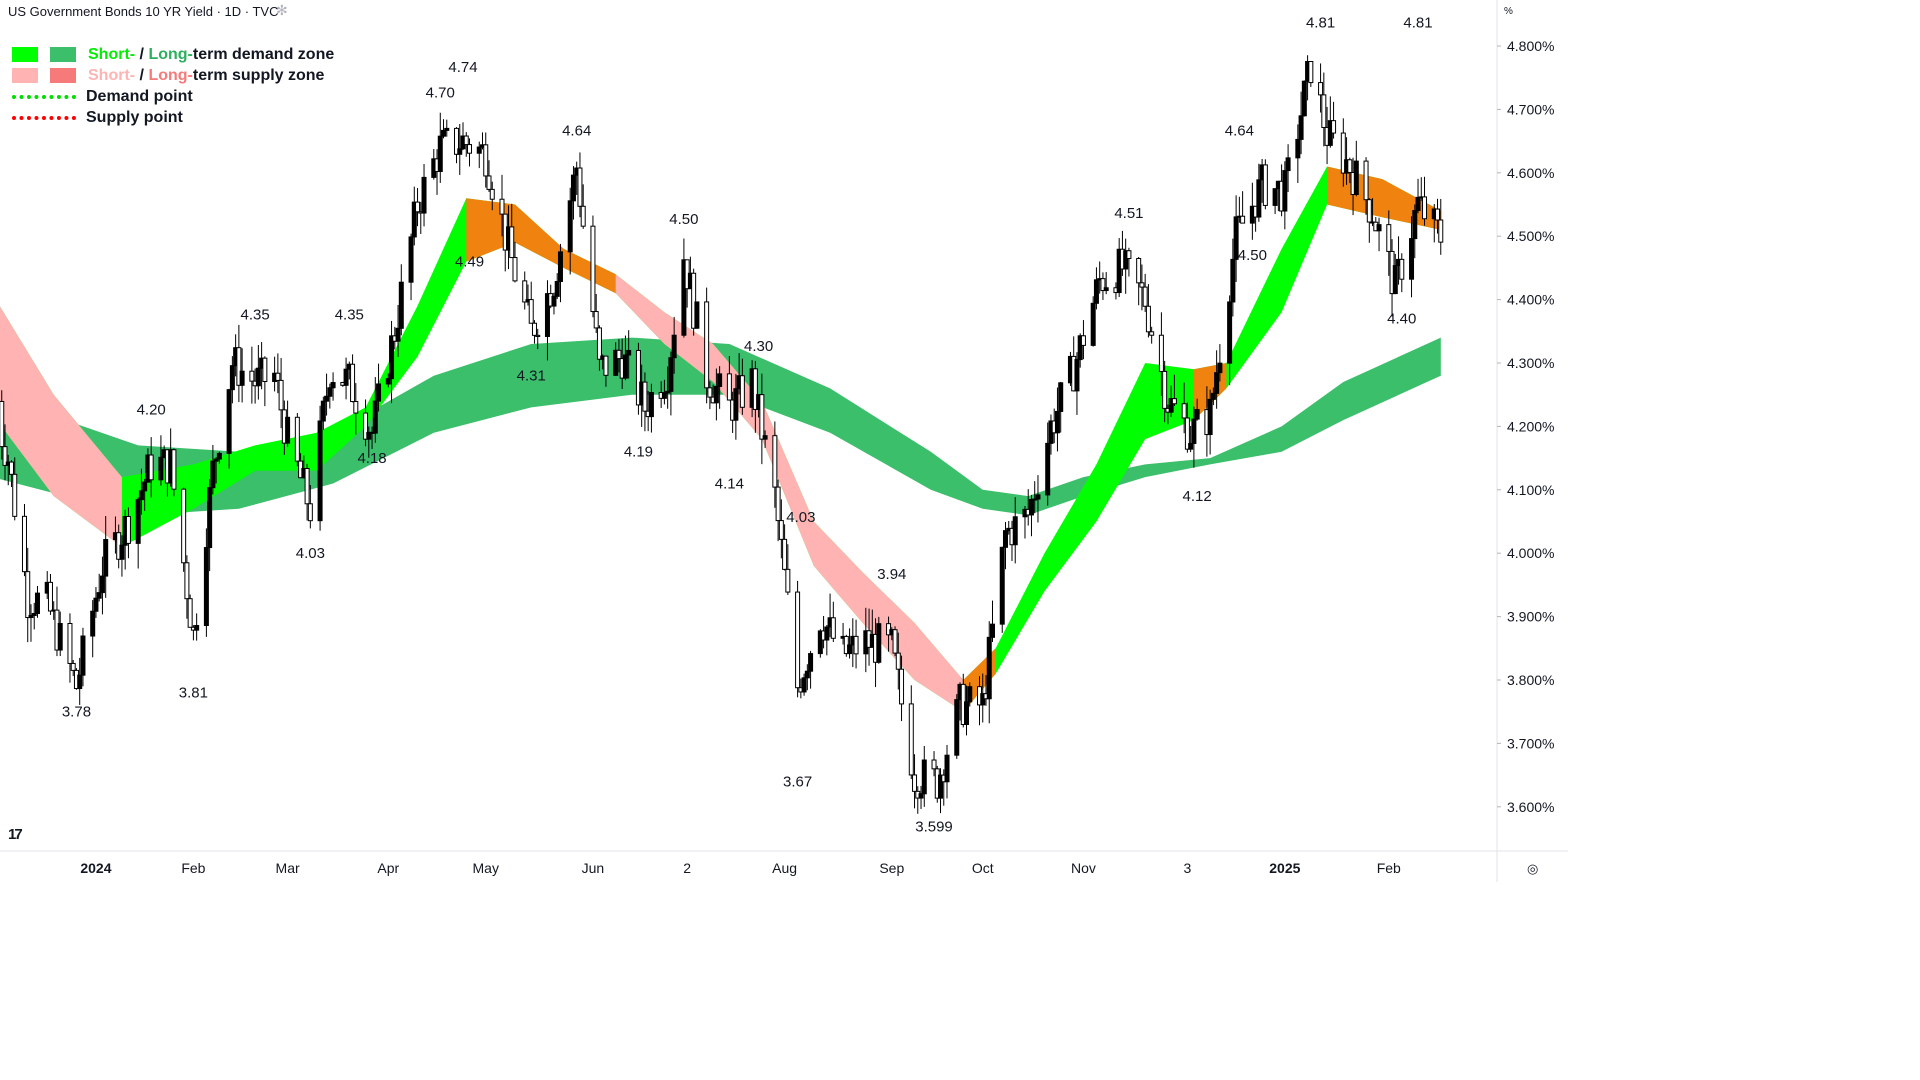 The image size is (1920, 1080). What do you see at coordinates (282, 10) in the screenshot?
I see `sun-gear-icon: ✻` at bounding box center [282, 10].